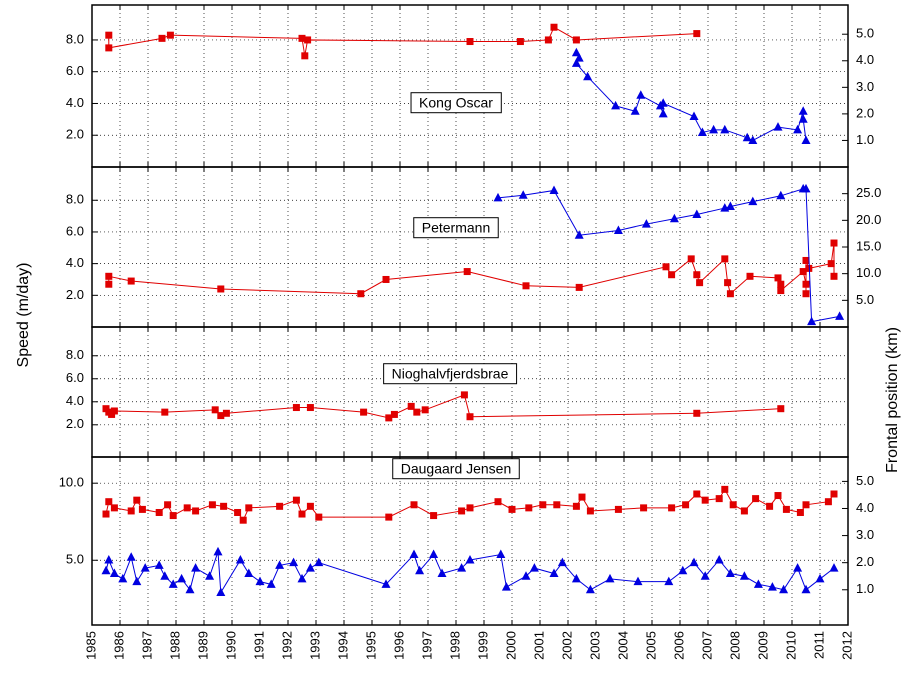 This screenshot has width=914, height=692. Describe the element at coordinates (538, 645) in the screenshot. I see `x-tick-label: 2001` at that location.